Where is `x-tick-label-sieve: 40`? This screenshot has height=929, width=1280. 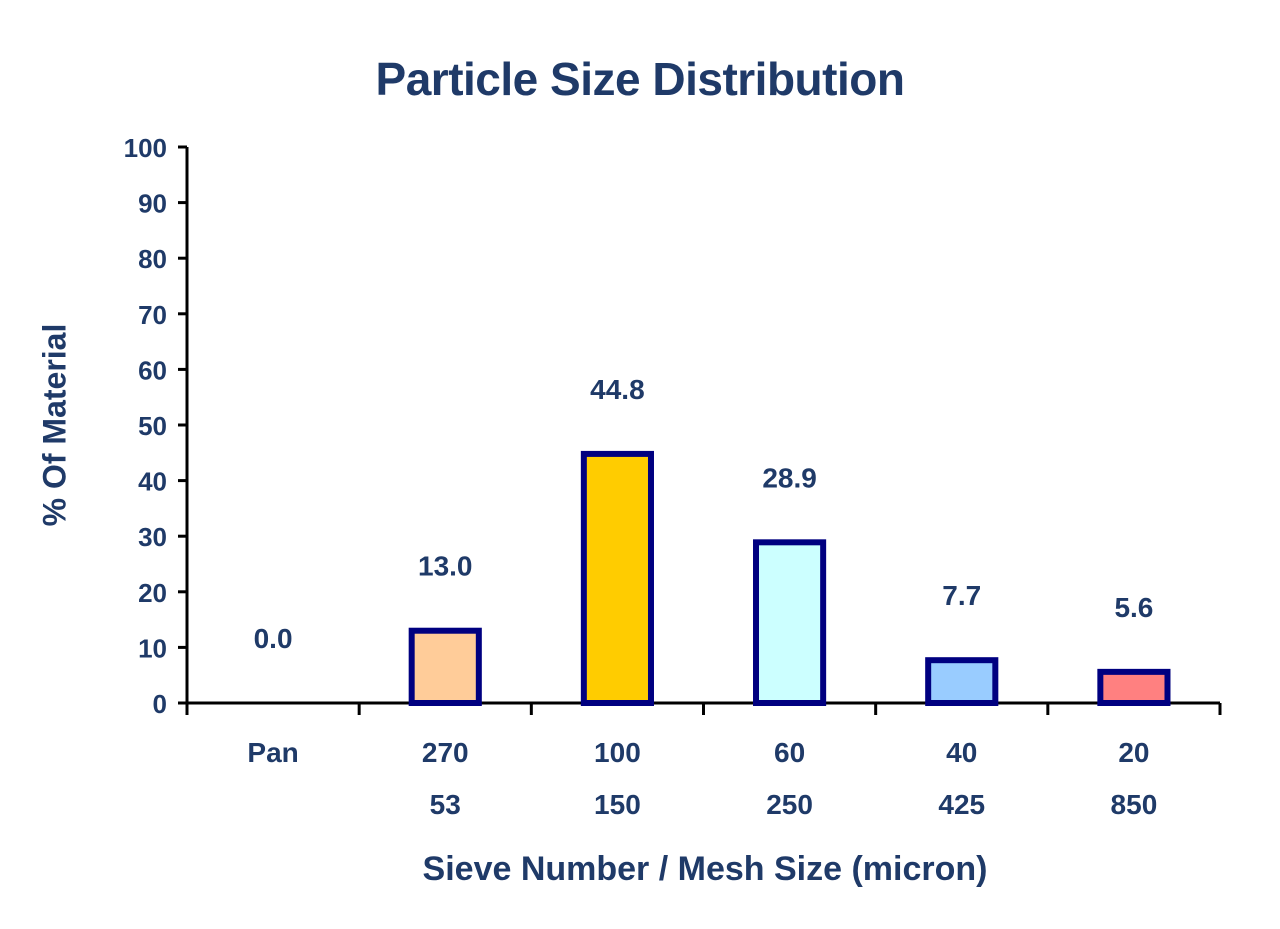 x-tick-label-sieve: 40 is located at coordinates (961, 752).